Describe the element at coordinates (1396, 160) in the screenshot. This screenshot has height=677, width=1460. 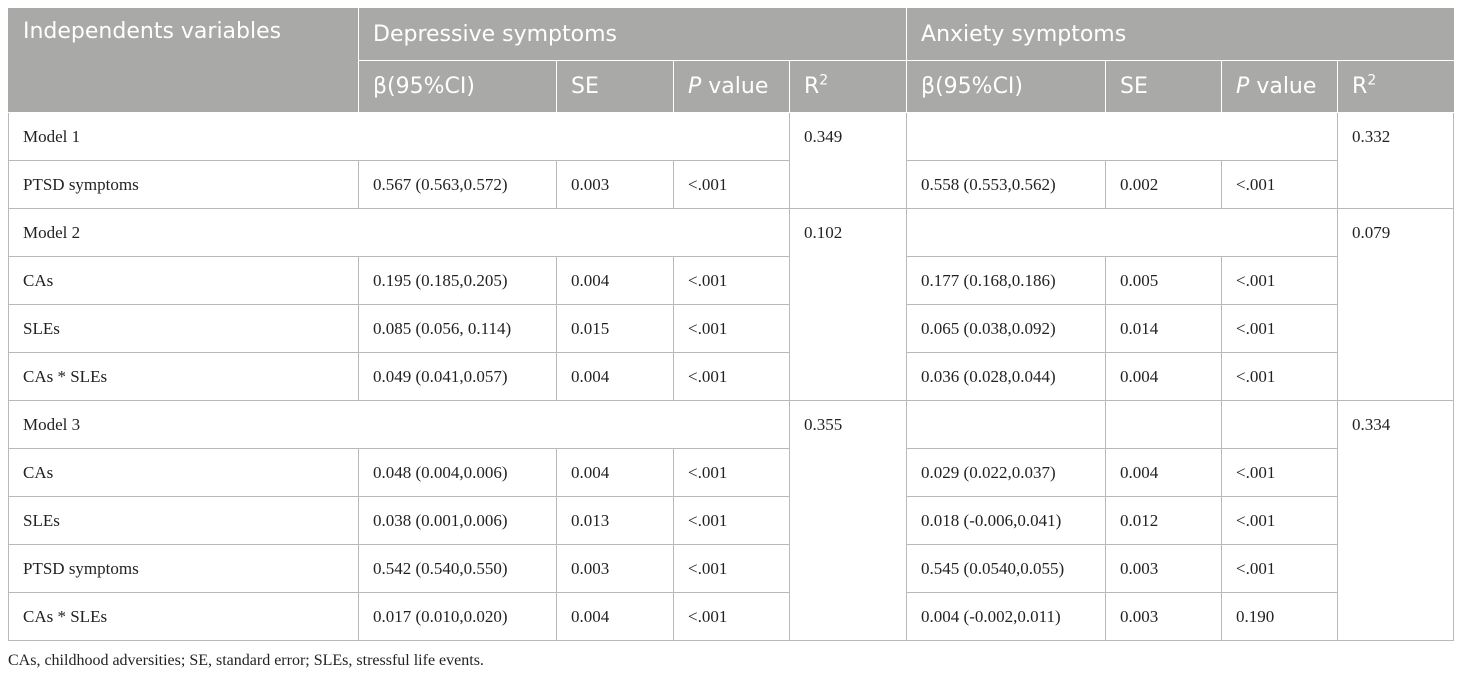
I see `anx-r2-value: 0.332` at that location.